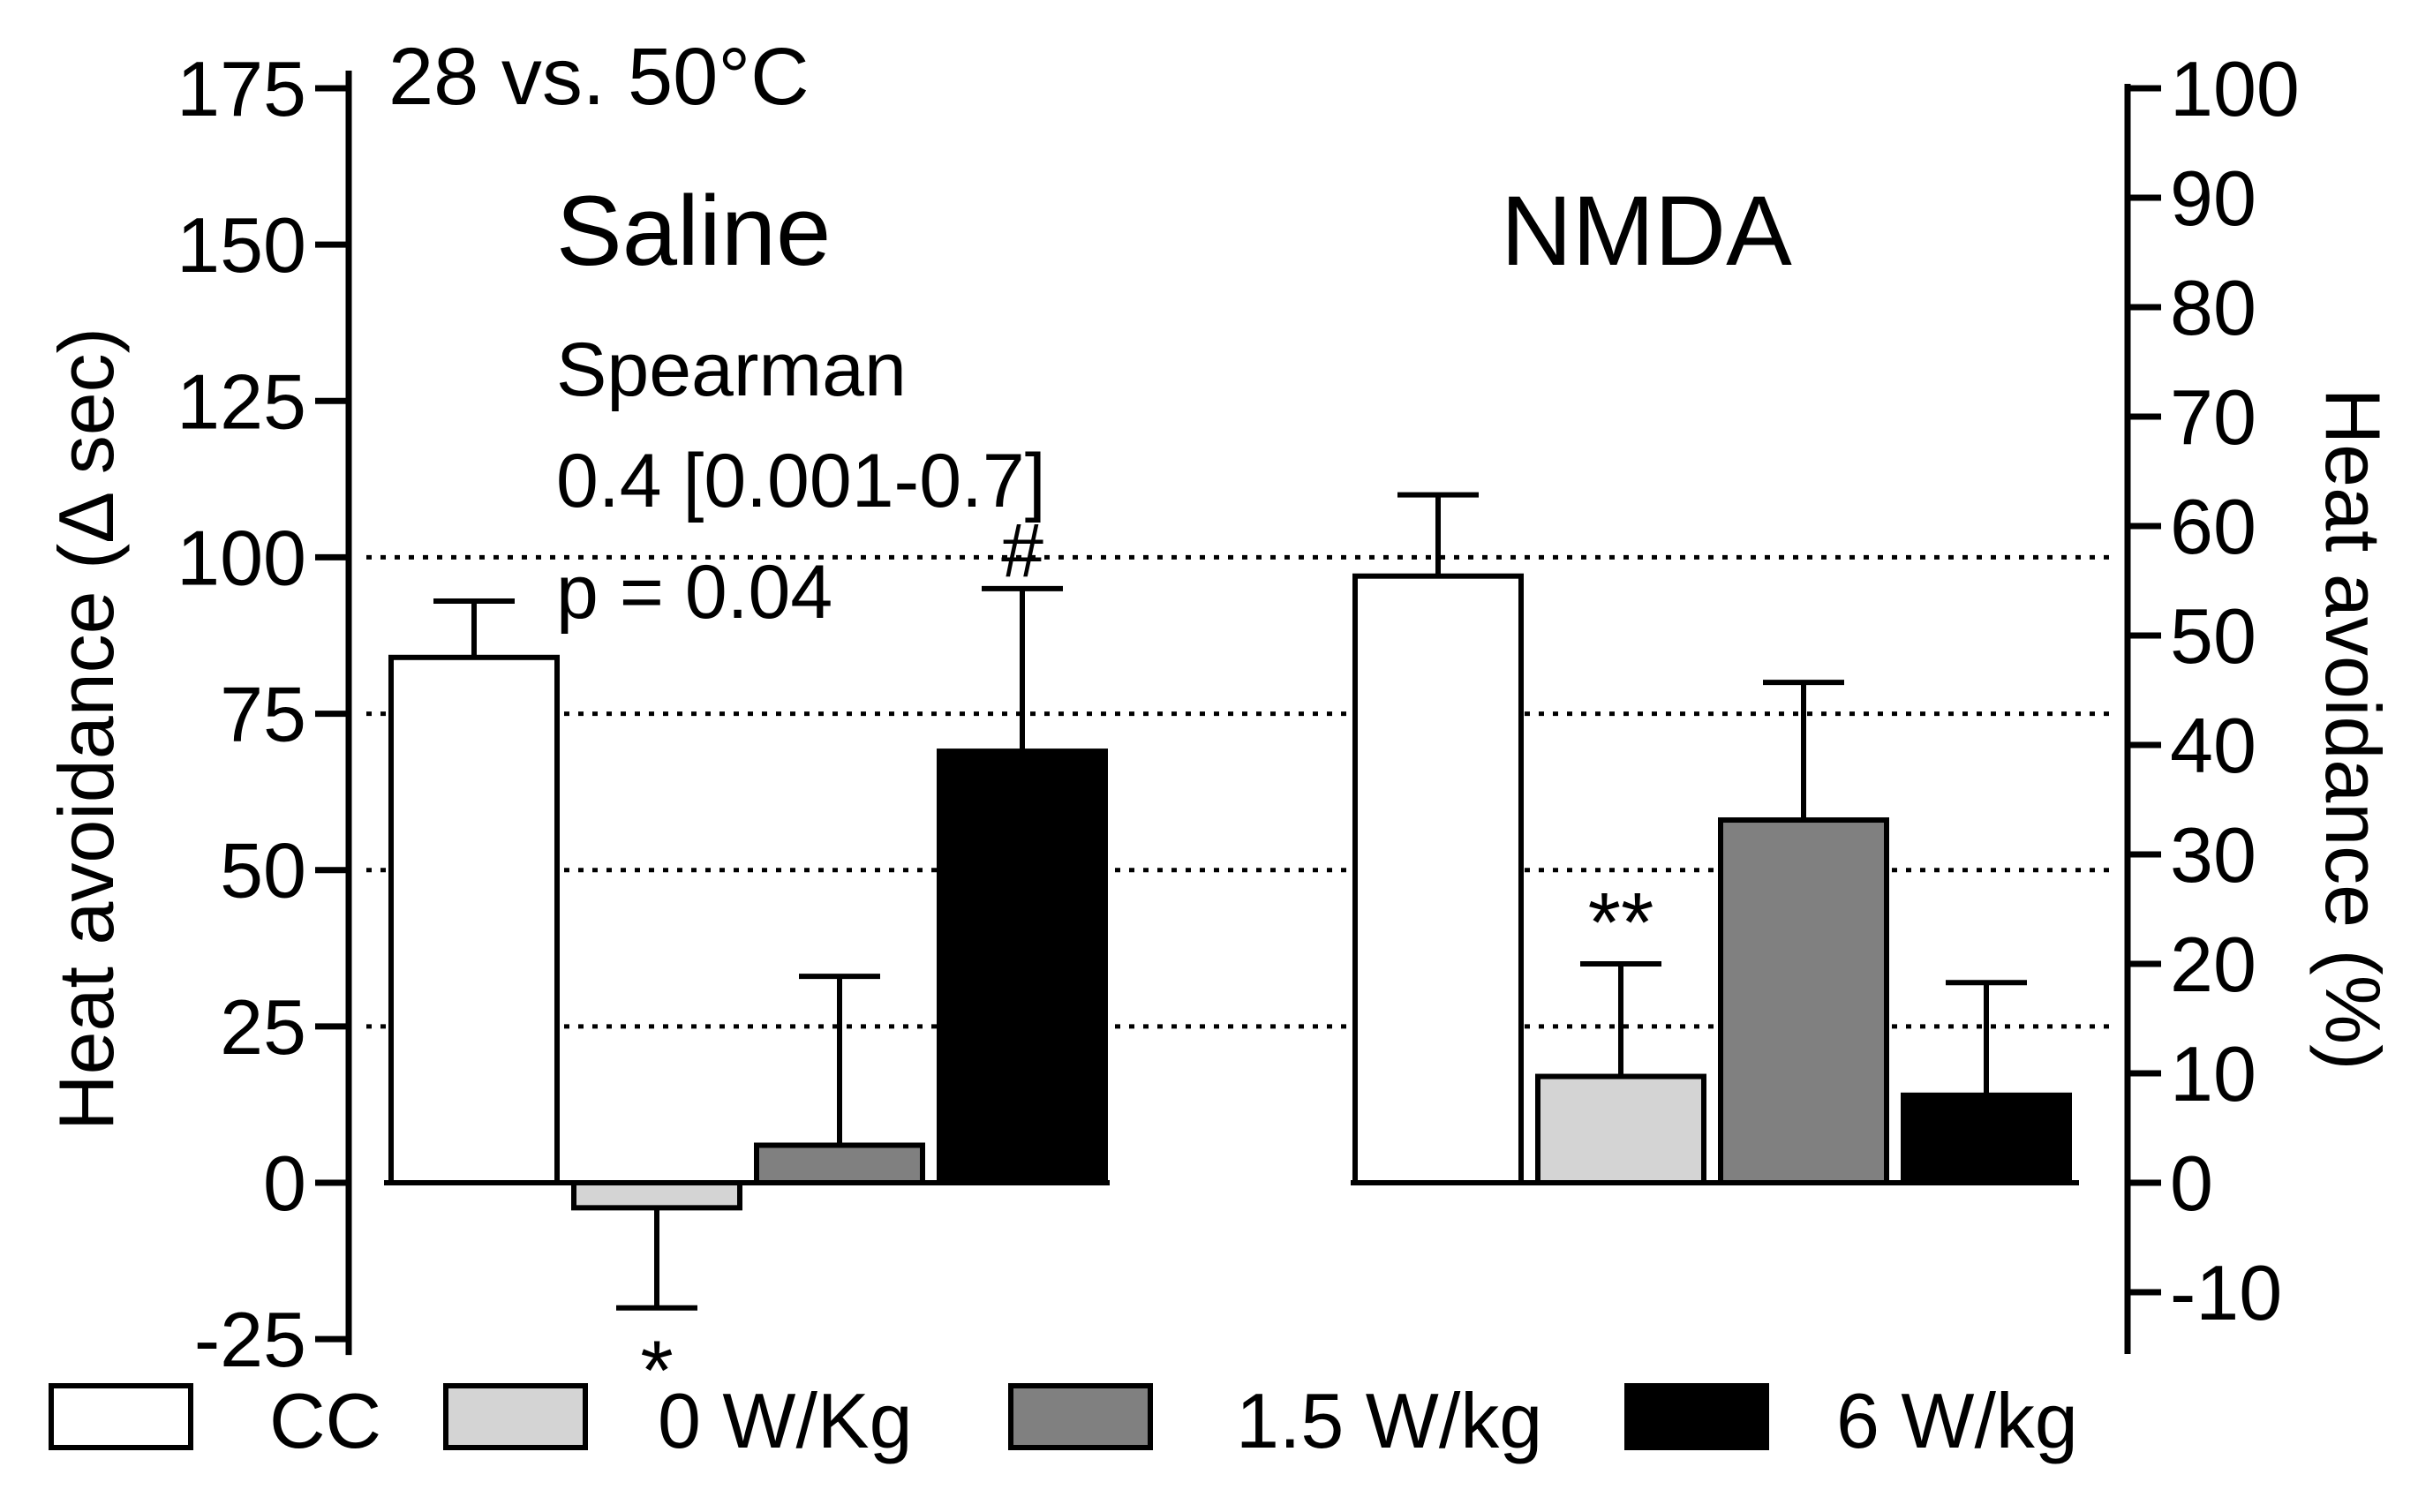 The image size is (2418, 1512). I want to click on bar-cc-saline, so click(474, 919).